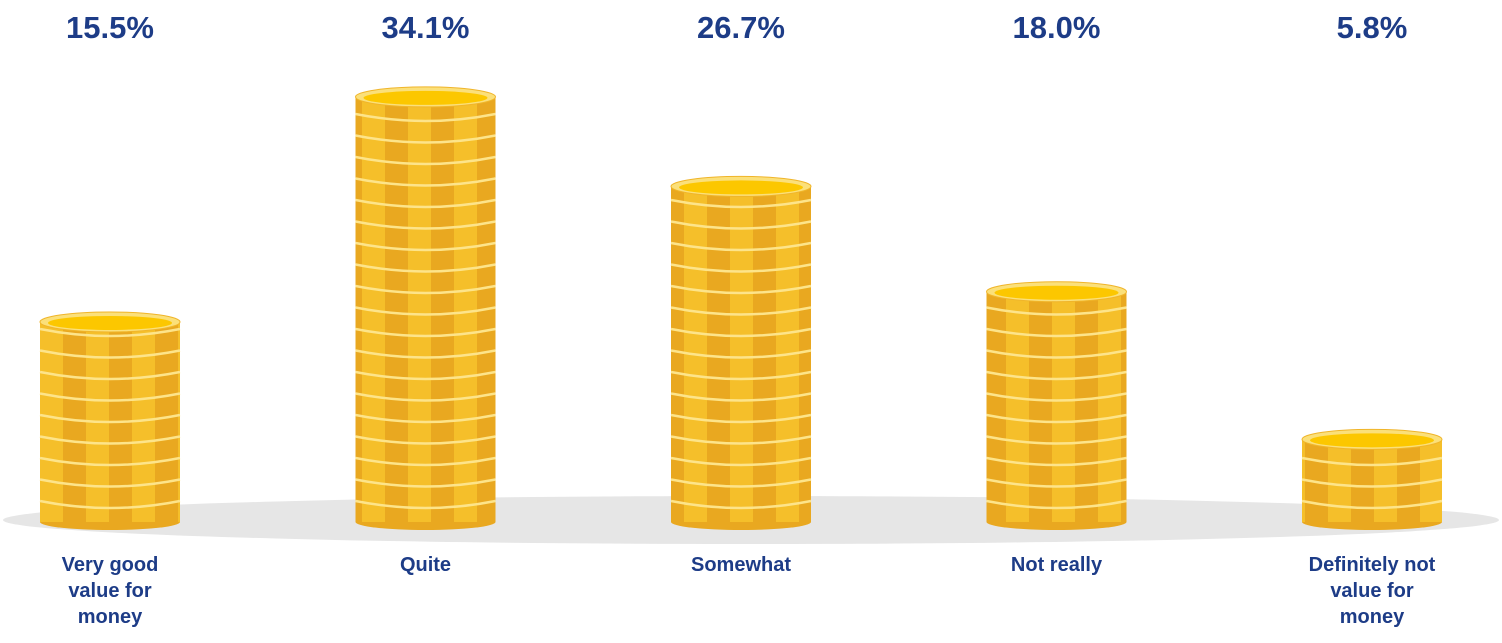 The height and width of the screenshot is (643, 1502). Describe the element at coordinates (1056, 565) in the screenshot. I see `category-label: Not really` at that location.